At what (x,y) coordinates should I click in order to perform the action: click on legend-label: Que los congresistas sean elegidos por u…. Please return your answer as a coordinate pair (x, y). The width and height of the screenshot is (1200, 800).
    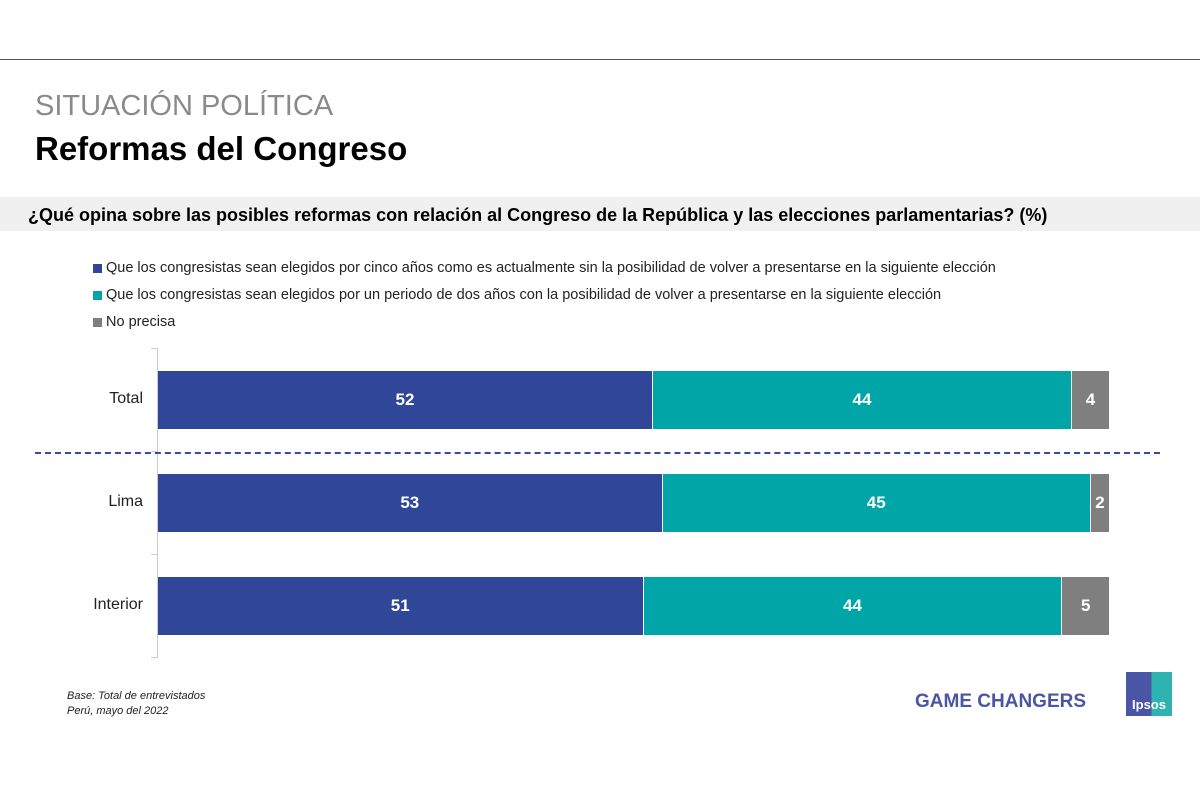
    Looking at the image, I should click on (524, 295).